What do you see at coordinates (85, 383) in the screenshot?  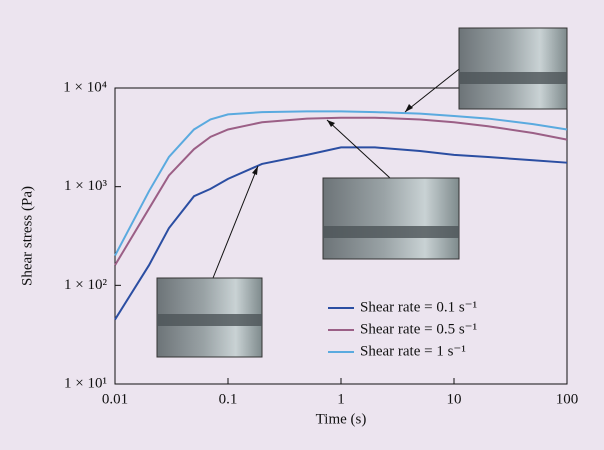 I see `y-tick-label: 1 × 10¹` at bounding box center [85, 383].